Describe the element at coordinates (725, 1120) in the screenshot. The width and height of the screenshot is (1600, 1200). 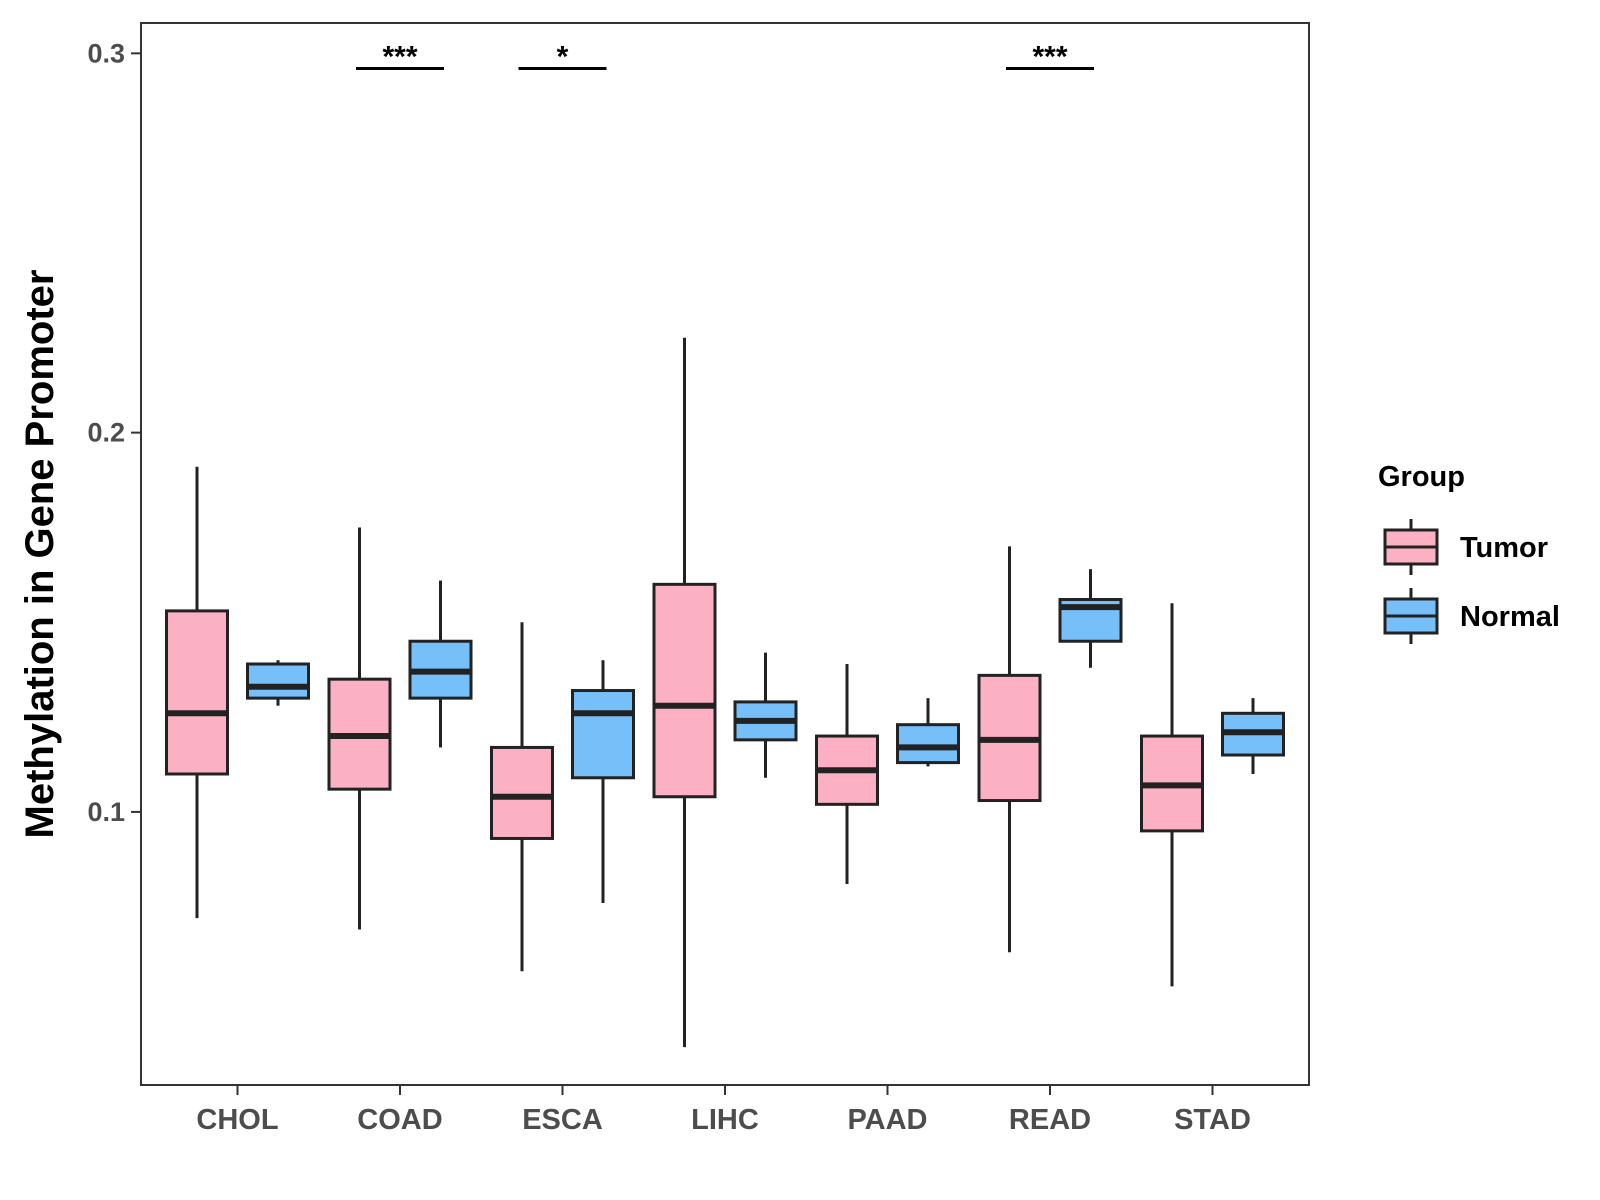
I see `x-tick-label-lihc: LIHC` at that location.